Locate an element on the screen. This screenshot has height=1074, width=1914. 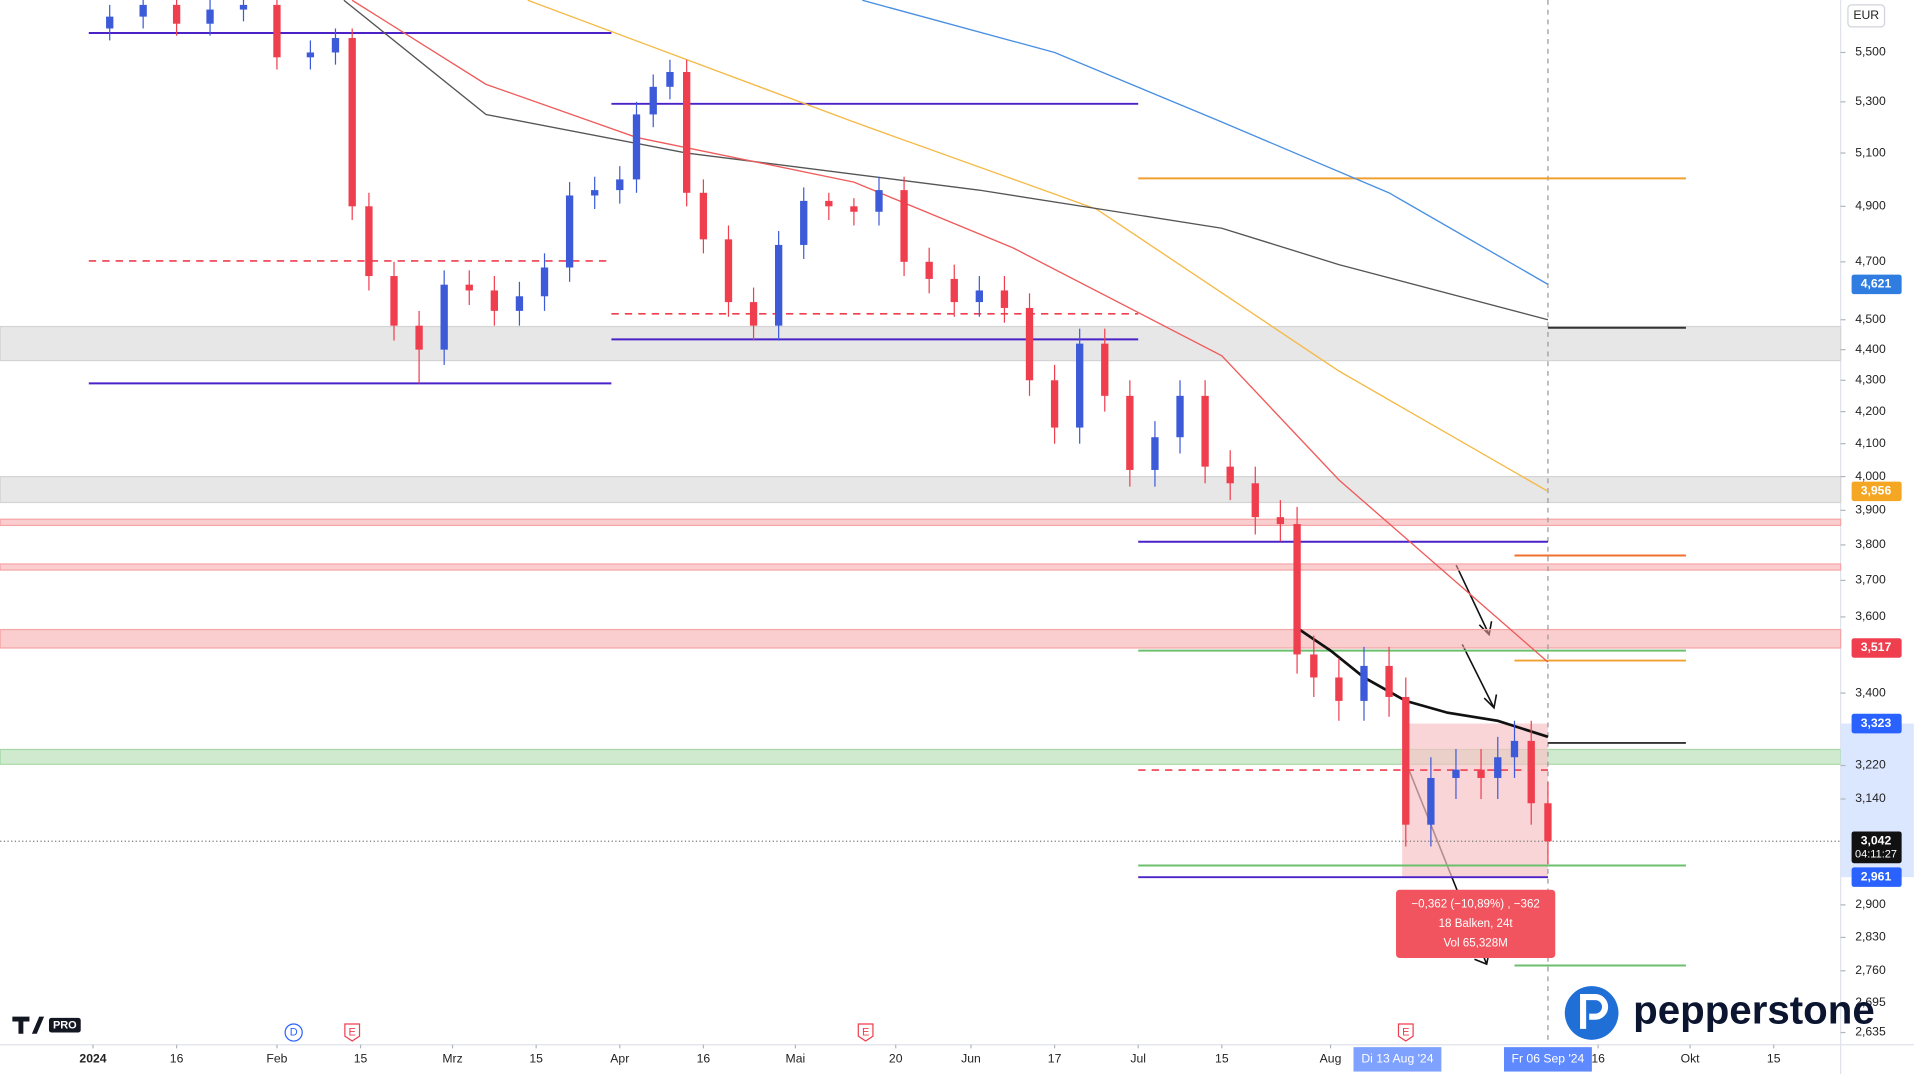
badge-box is located at coordinates (64, 1025).